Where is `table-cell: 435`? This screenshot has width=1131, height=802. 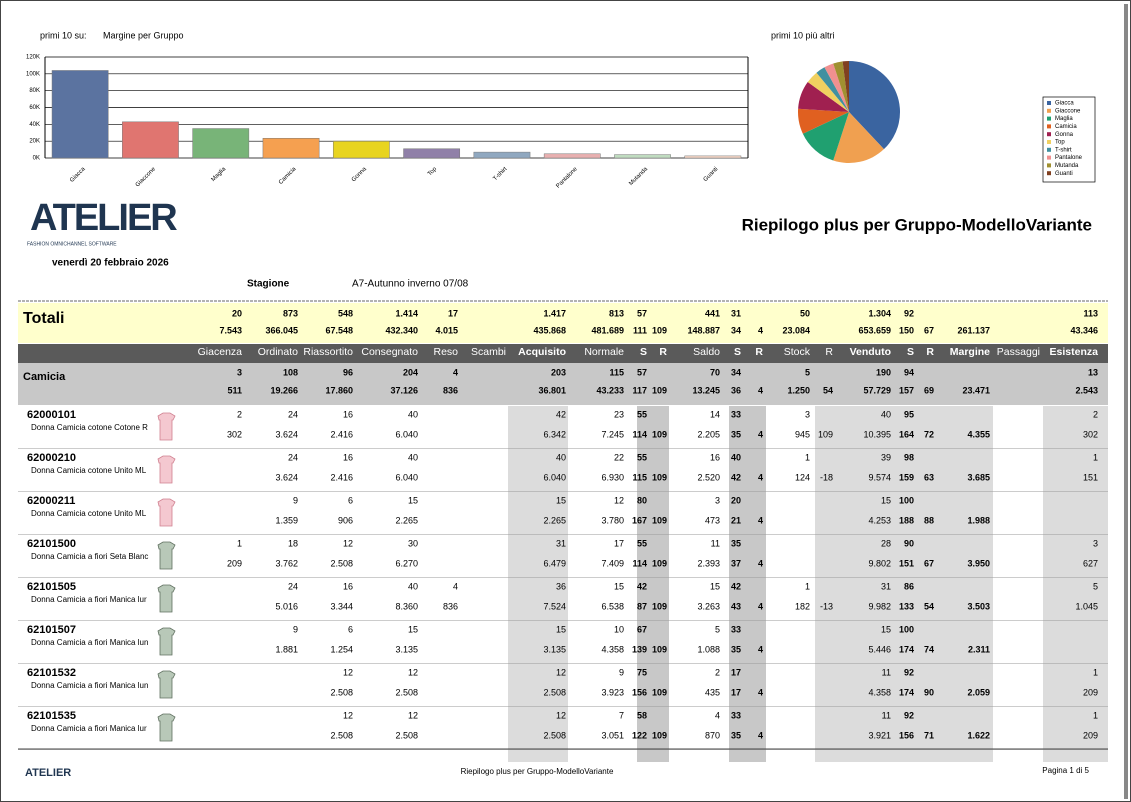
table-cell: 435 is located at coordinates (712, 692).